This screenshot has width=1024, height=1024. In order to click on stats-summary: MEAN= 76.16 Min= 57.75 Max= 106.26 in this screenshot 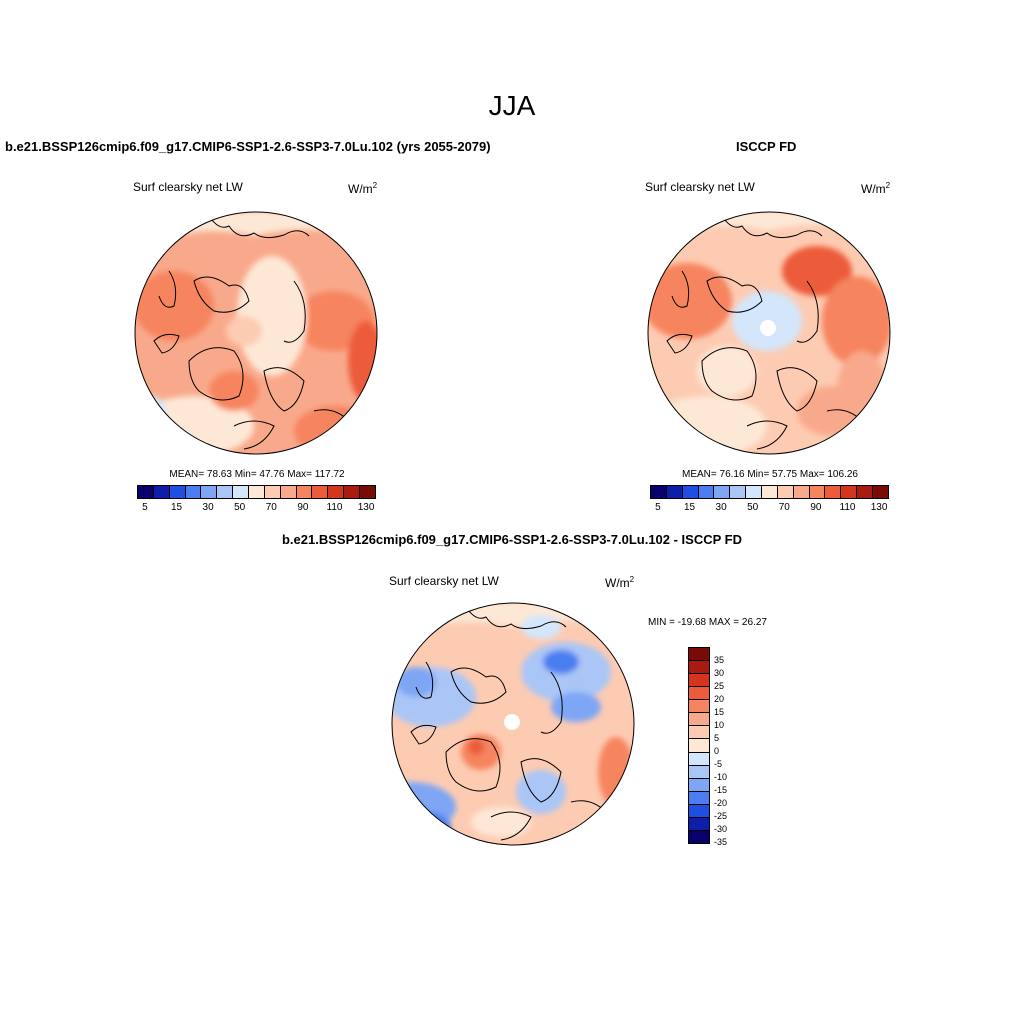, I will do `click(770, 474)`.